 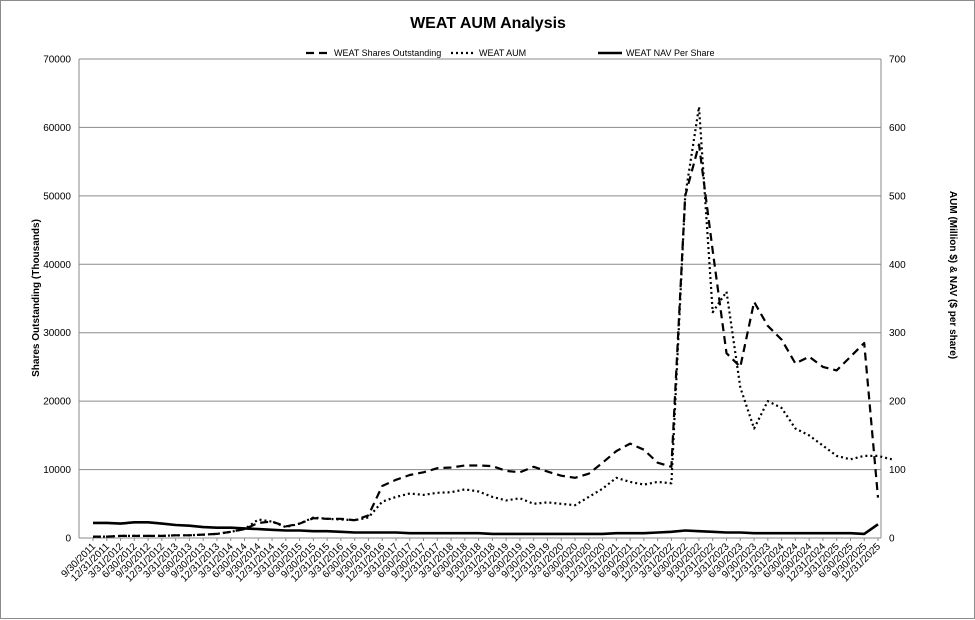 What do you see at coordinates (897, 265) in the screenshot?
I see `right-tick-label: 400` at bounding box center [897, 265].